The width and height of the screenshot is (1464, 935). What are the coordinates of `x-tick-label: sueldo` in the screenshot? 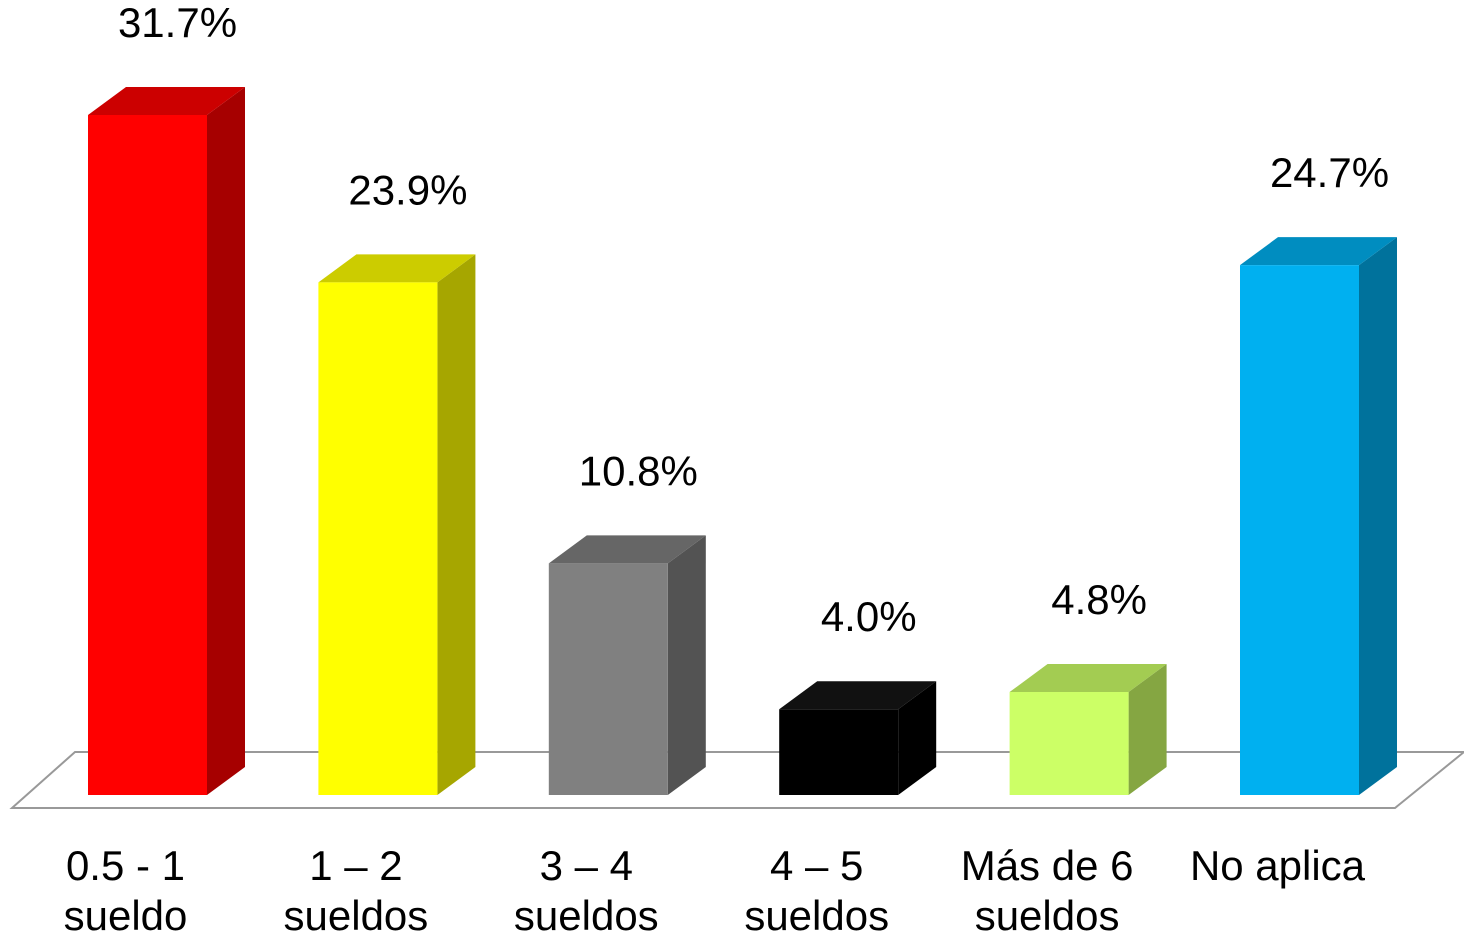 It's located at (126, 913).